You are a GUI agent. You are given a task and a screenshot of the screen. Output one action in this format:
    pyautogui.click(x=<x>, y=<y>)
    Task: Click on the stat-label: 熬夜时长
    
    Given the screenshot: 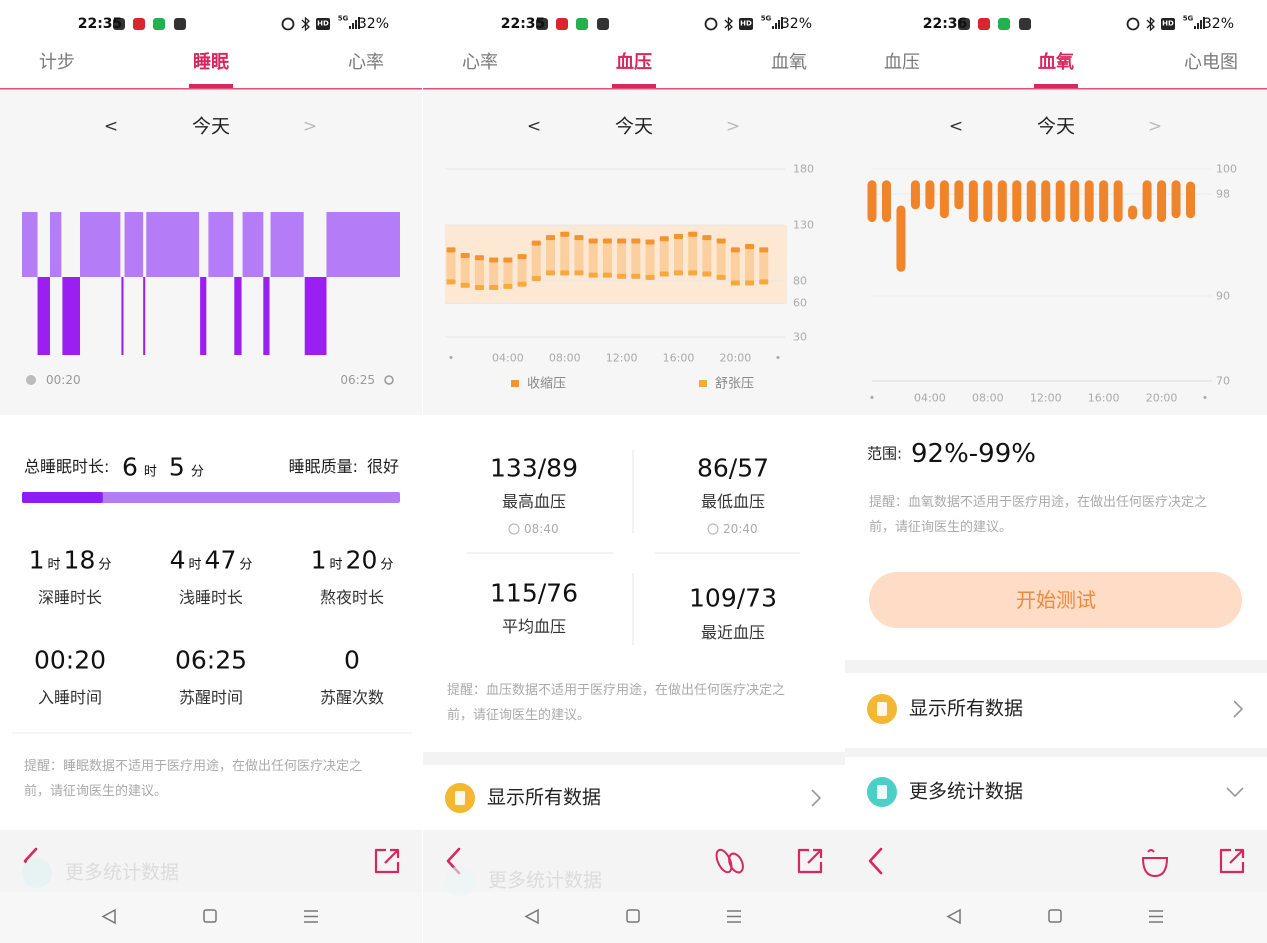 What is the action you would take?
    pyautogui.click(x=352, y=597)
    